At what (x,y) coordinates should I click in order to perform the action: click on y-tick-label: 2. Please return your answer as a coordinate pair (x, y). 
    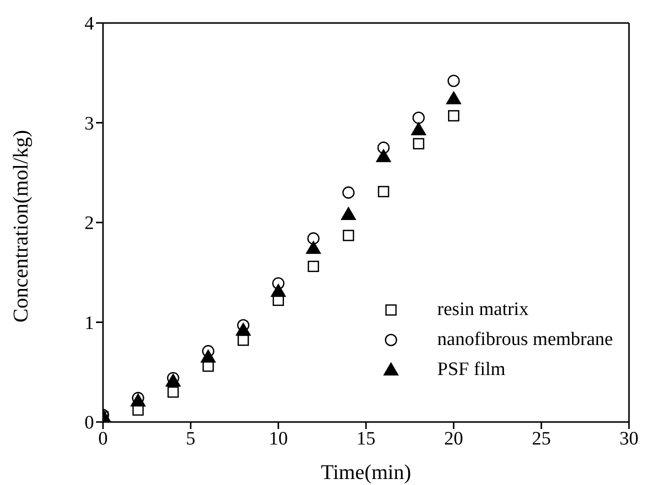
    Looking at the image, I should click on (89, 223).